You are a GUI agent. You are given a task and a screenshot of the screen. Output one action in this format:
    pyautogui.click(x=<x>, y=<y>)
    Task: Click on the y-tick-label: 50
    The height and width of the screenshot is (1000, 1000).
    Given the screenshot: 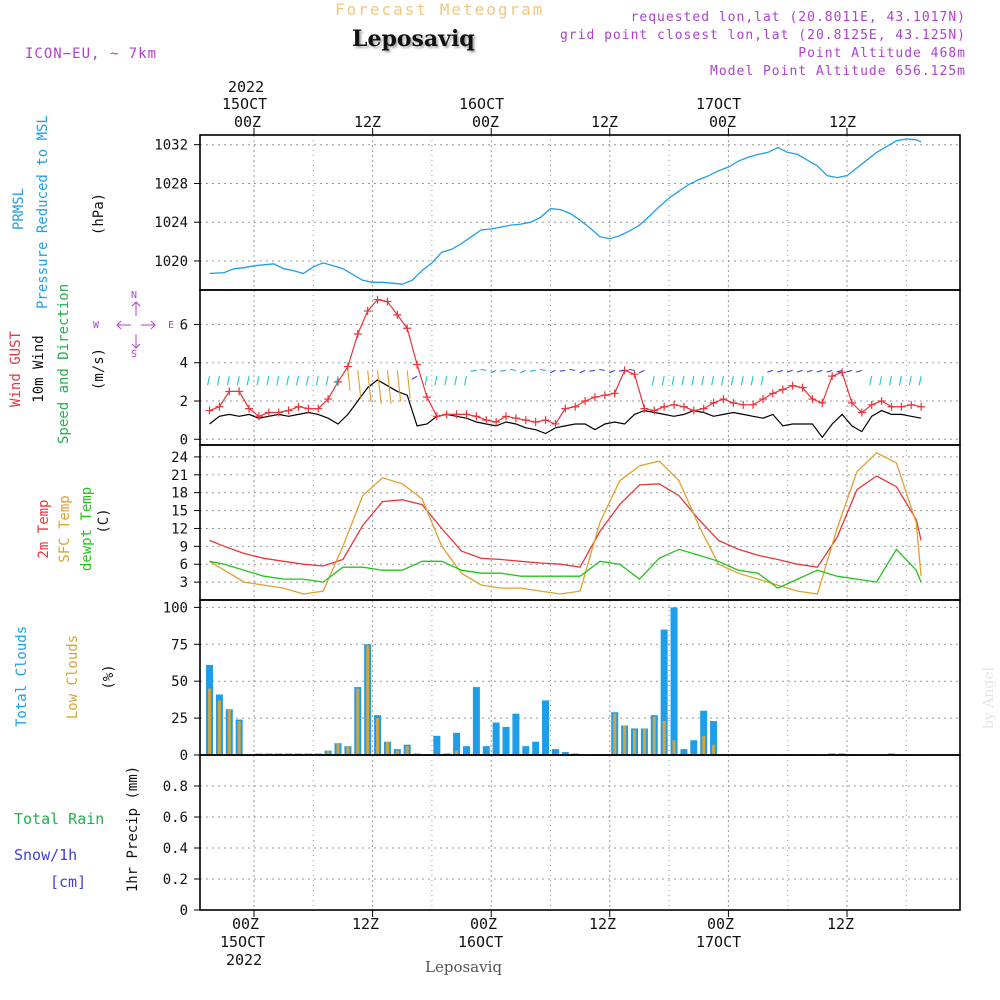 What is the action you would take?
    pyautogui.click(x=179, y=682)
    